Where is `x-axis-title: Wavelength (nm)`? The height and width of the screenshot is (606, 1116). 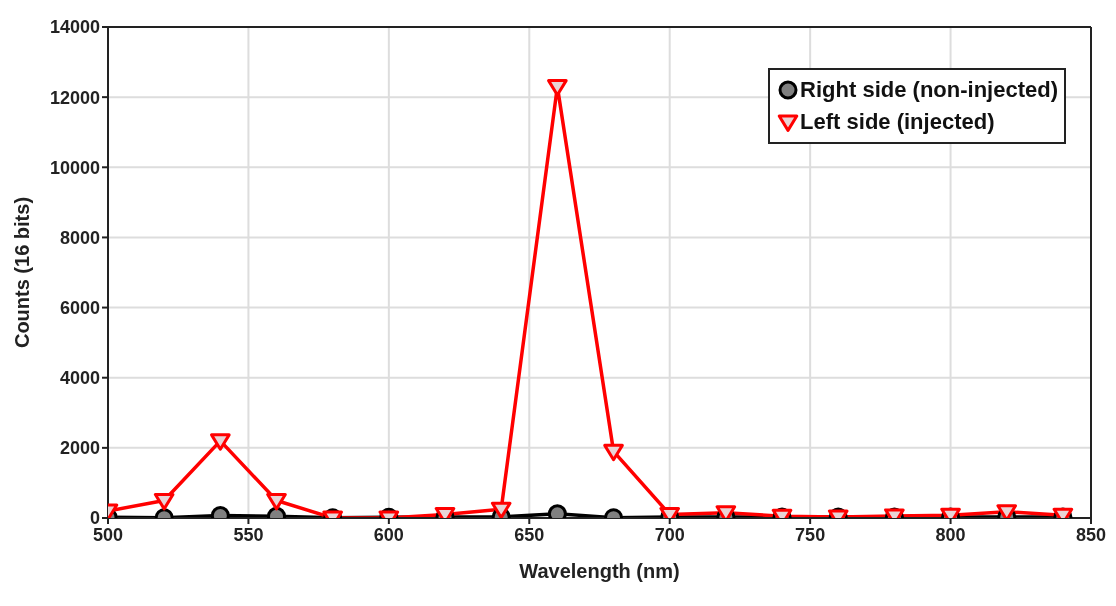 x-axis-title: Wavelength (nm) is located at coordinates (599, 571).